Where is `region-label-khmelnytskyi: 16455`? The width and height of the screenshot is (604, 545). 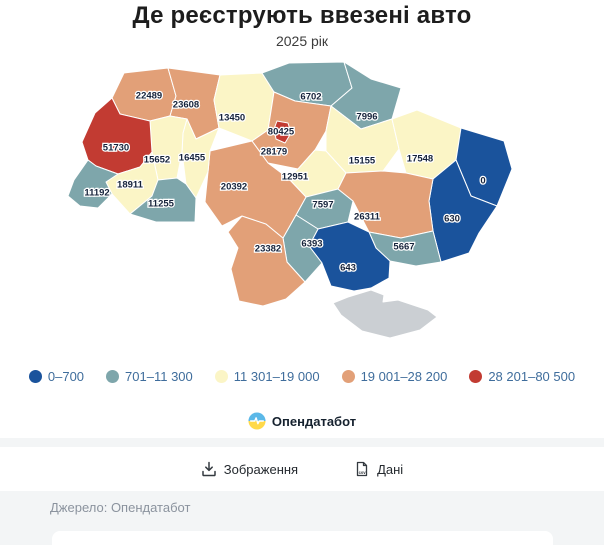
region-label-khmelnytskyi: 16455 is located at coordinates (192, 158).